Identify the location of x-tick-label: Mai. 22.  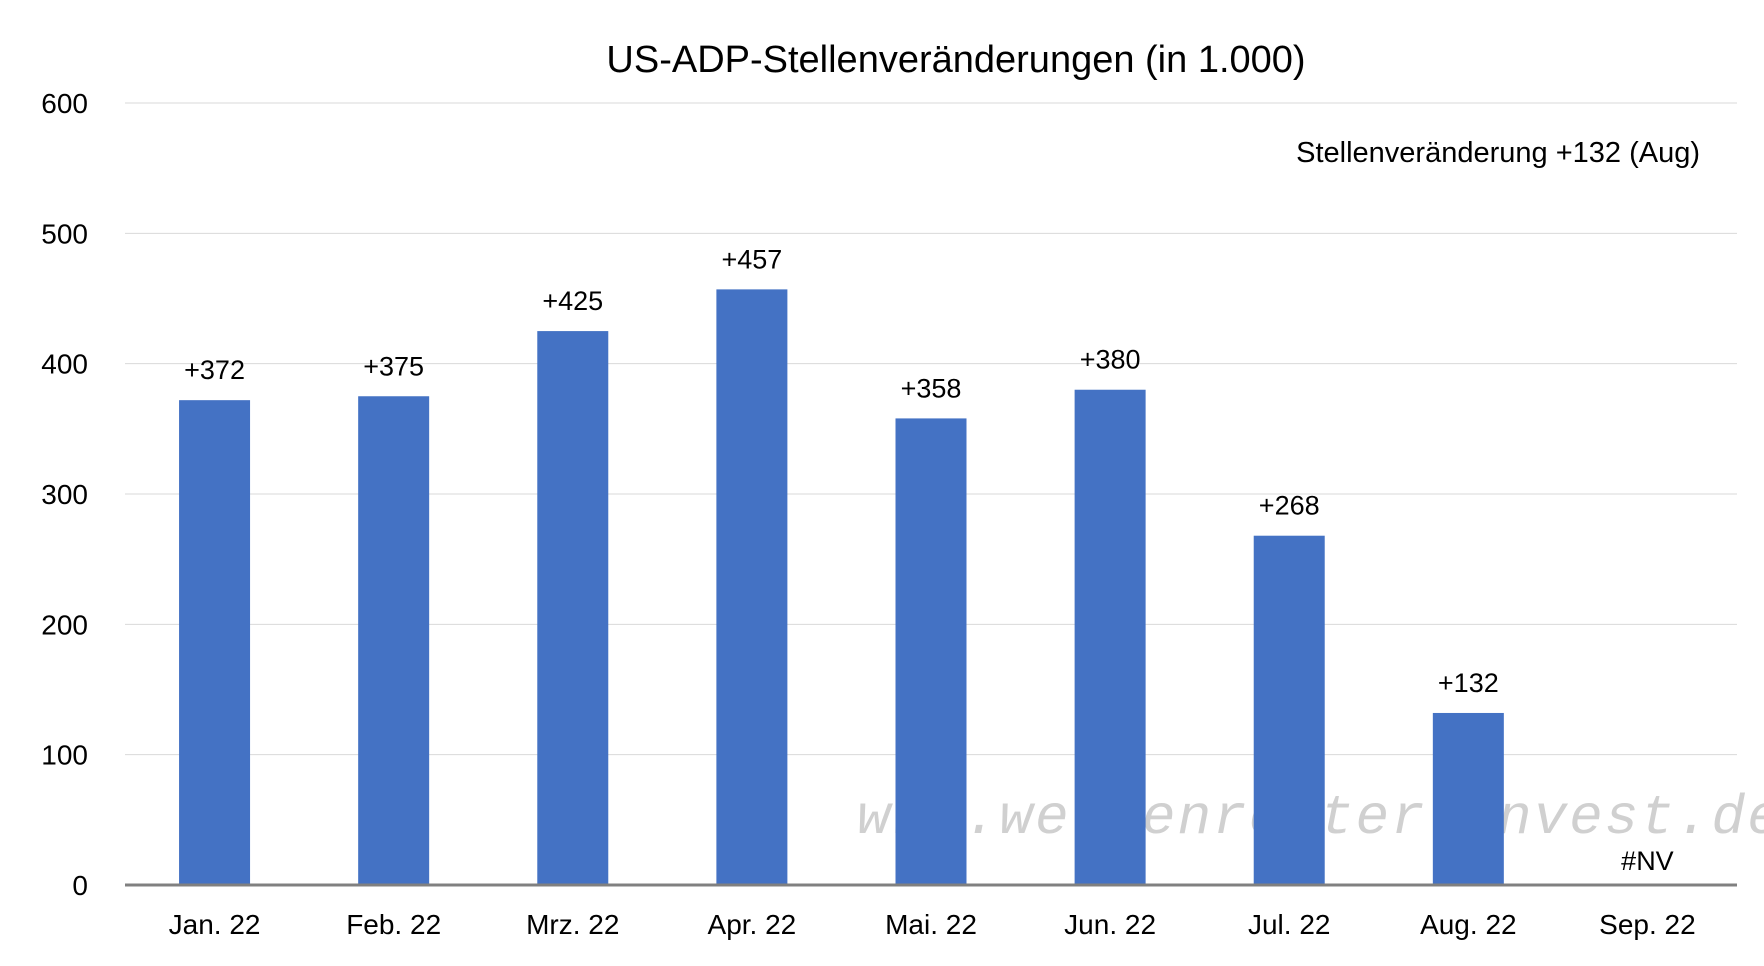
(931, 924).